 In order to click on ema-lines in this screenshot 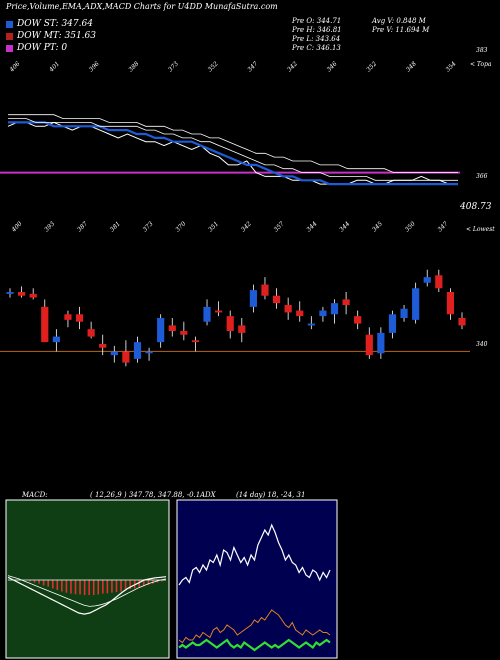, I will do `click(232, 150)`.